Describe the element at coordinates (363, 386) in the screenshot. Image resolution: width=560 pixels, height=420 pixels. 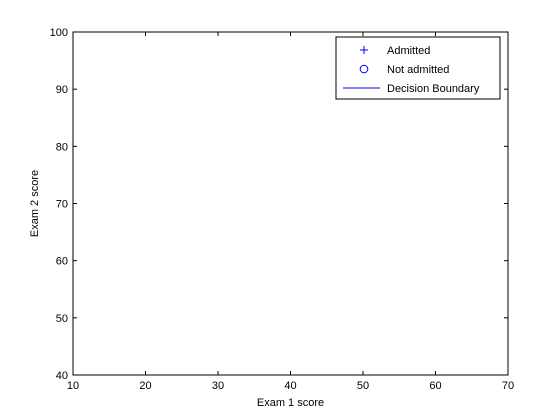
I see `x-tick-label: 50` at that location.